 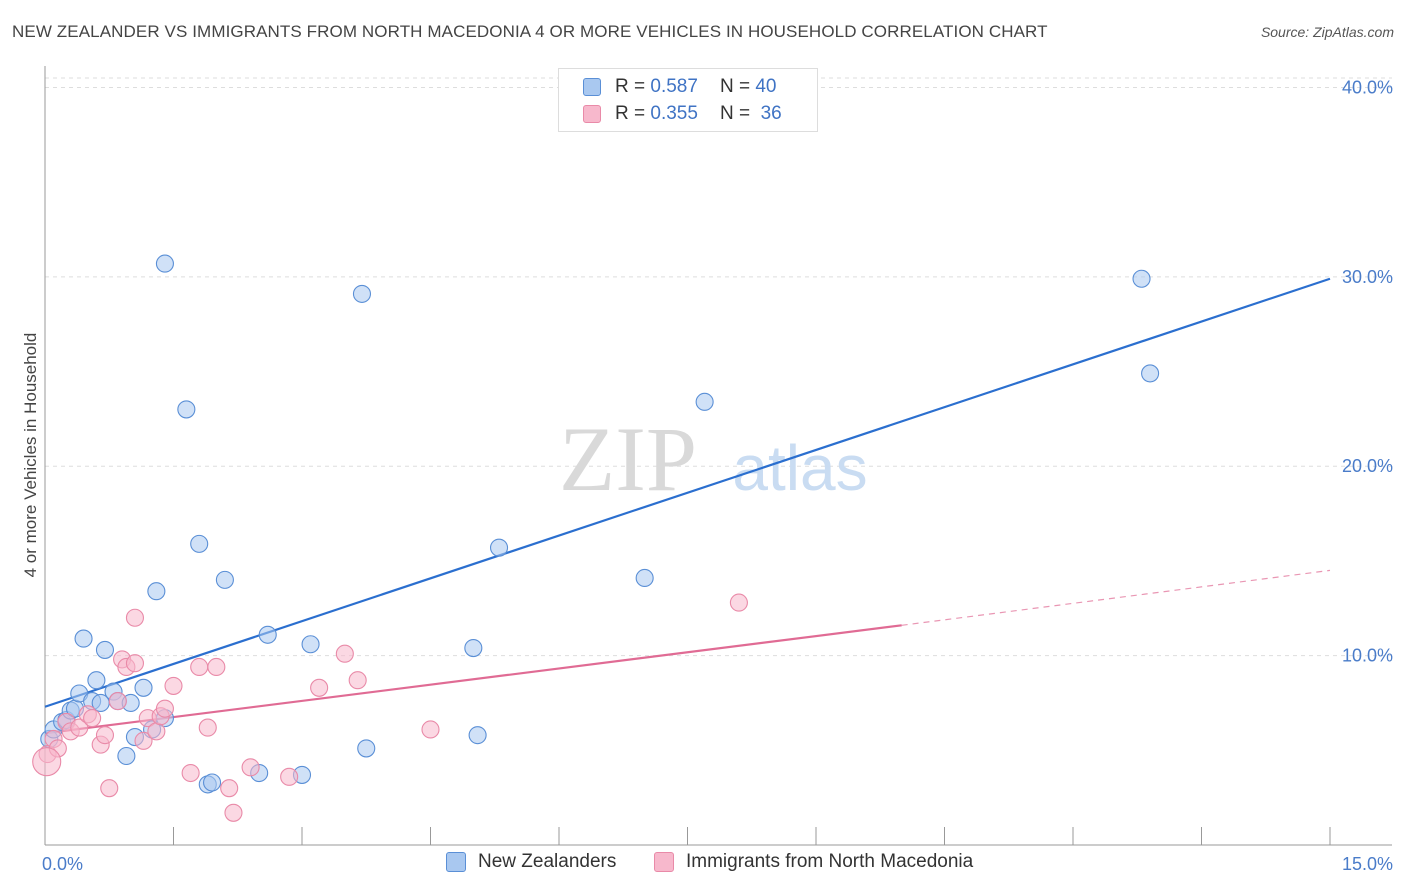 I want to click on y-axis-label: 4 or more Vehicles in Household, so click(x=30, y=455).